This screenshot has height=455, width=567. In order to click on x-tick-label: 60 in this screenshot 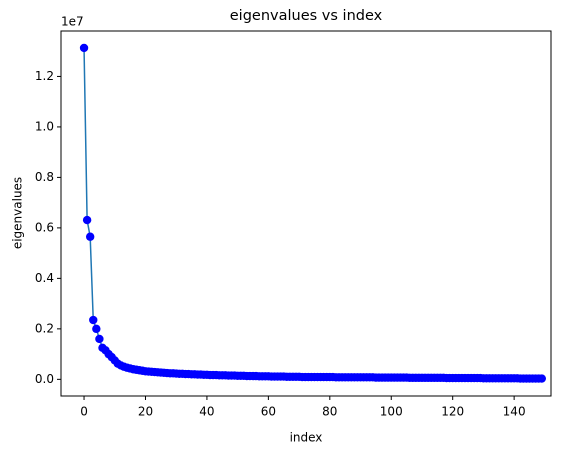, I will do `click(268, 412)`.